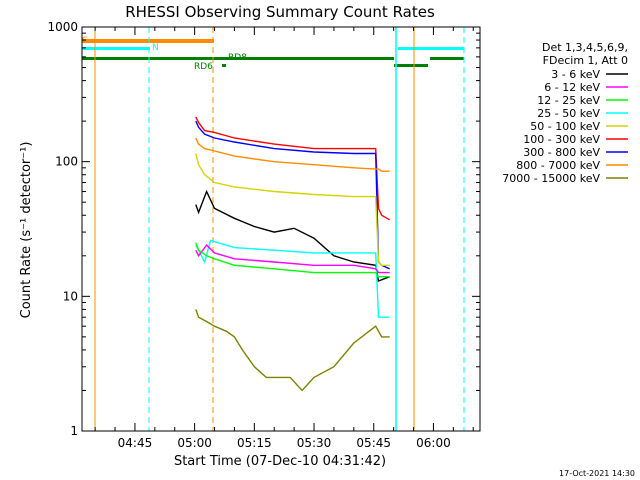 The width and height of the screenshot is (640, 480). Describe the element at coordinates (568, 100) in the screenshot. I see `legend-entry-label: 12 - 25 keV` at that location.